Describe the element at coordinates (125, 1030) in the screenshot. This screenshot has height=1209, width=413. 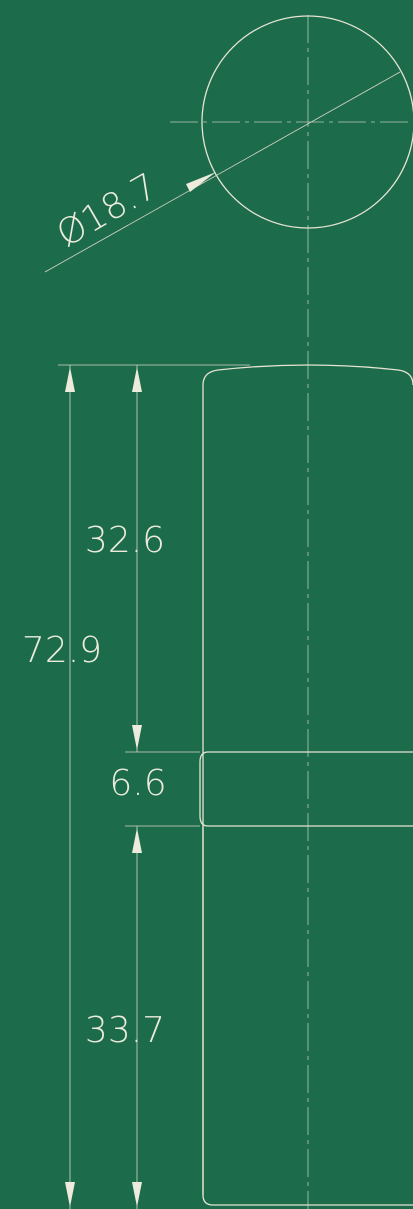
I see `lower-length-label: 33.7` at that location.